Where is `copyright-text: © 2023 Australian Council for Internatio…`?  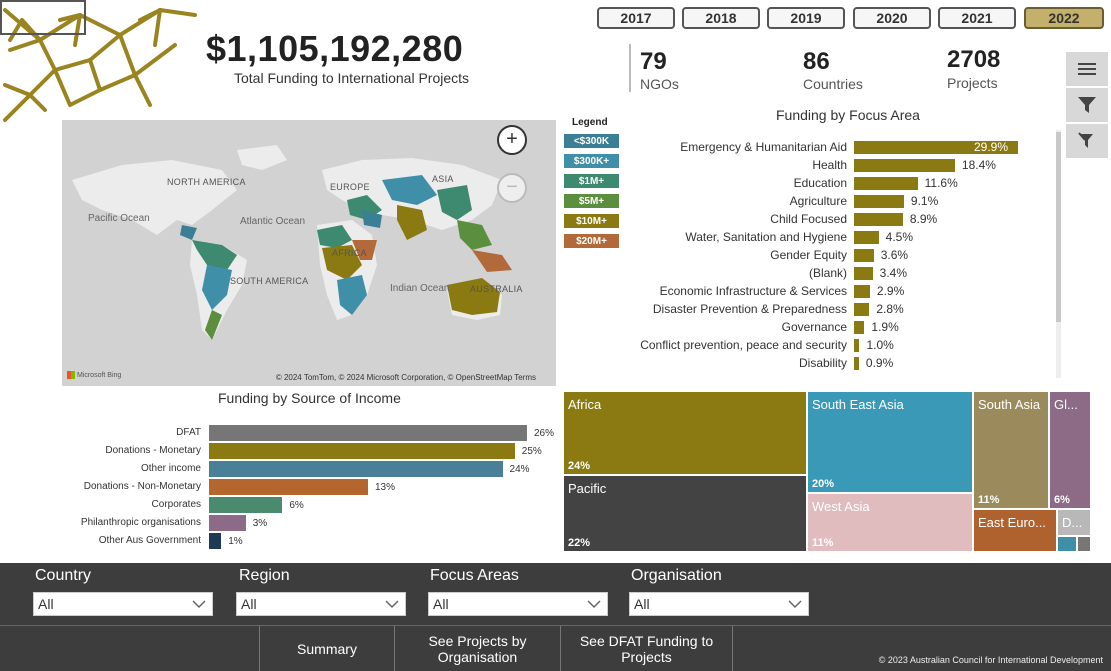
copyright-text: © 2023 Australian Council for Internatio… is located at coordinates (990, 660).